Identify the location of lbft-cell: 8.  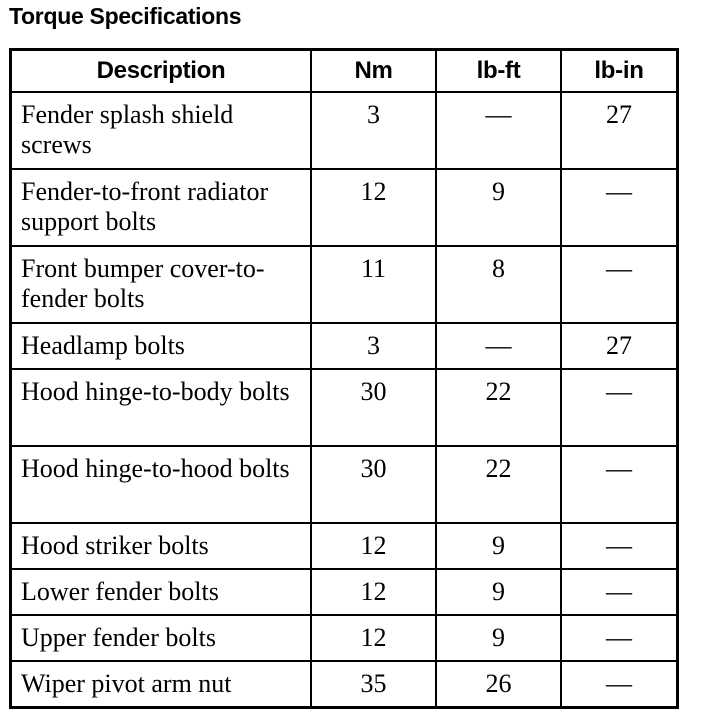
(498, 284).